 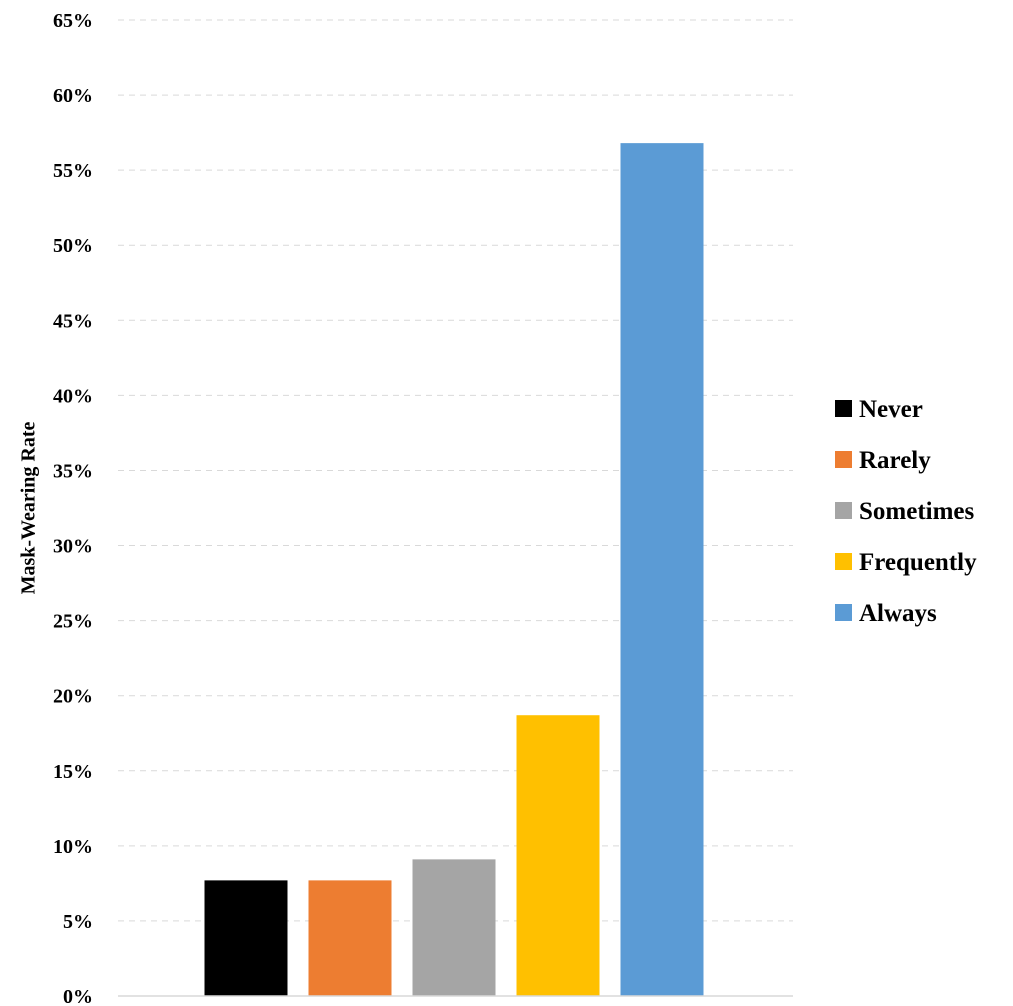 I want to click on y-tick-label: 65%, so click(x=73, y=21).